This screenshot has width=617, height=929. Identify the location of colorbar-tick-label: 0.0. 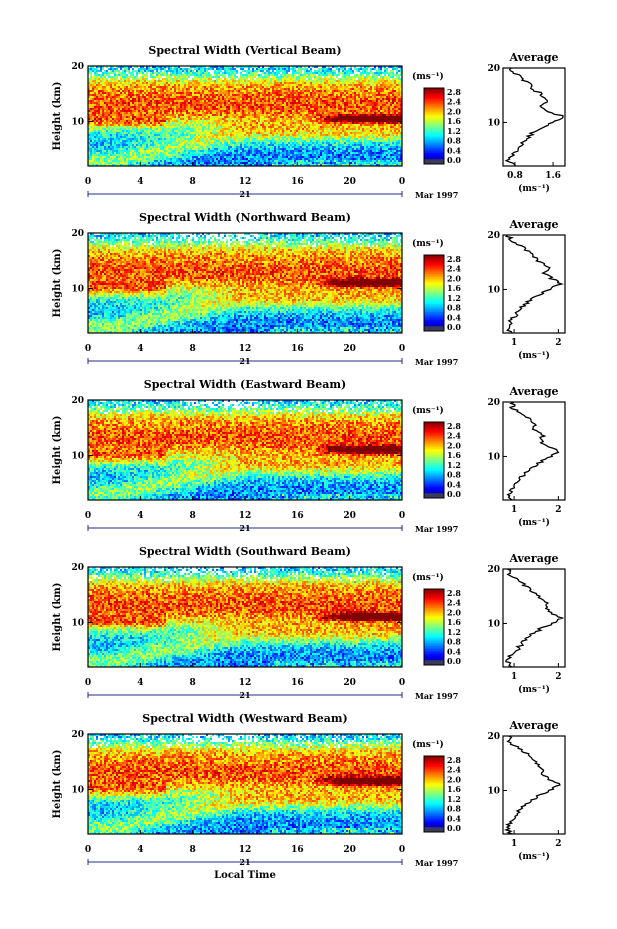
(454, 160).